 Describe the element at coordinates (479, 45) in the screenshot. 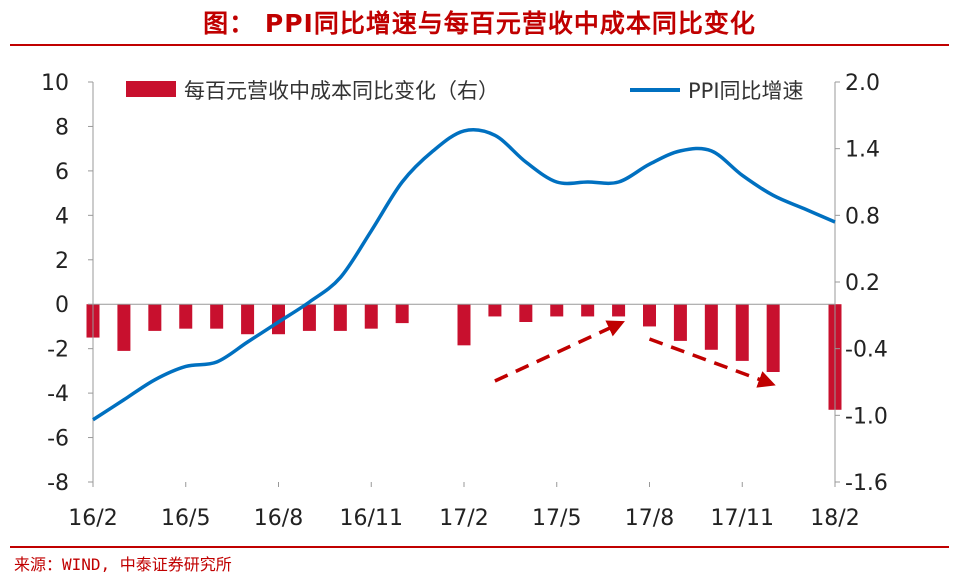

I see `title-divider` at that location.